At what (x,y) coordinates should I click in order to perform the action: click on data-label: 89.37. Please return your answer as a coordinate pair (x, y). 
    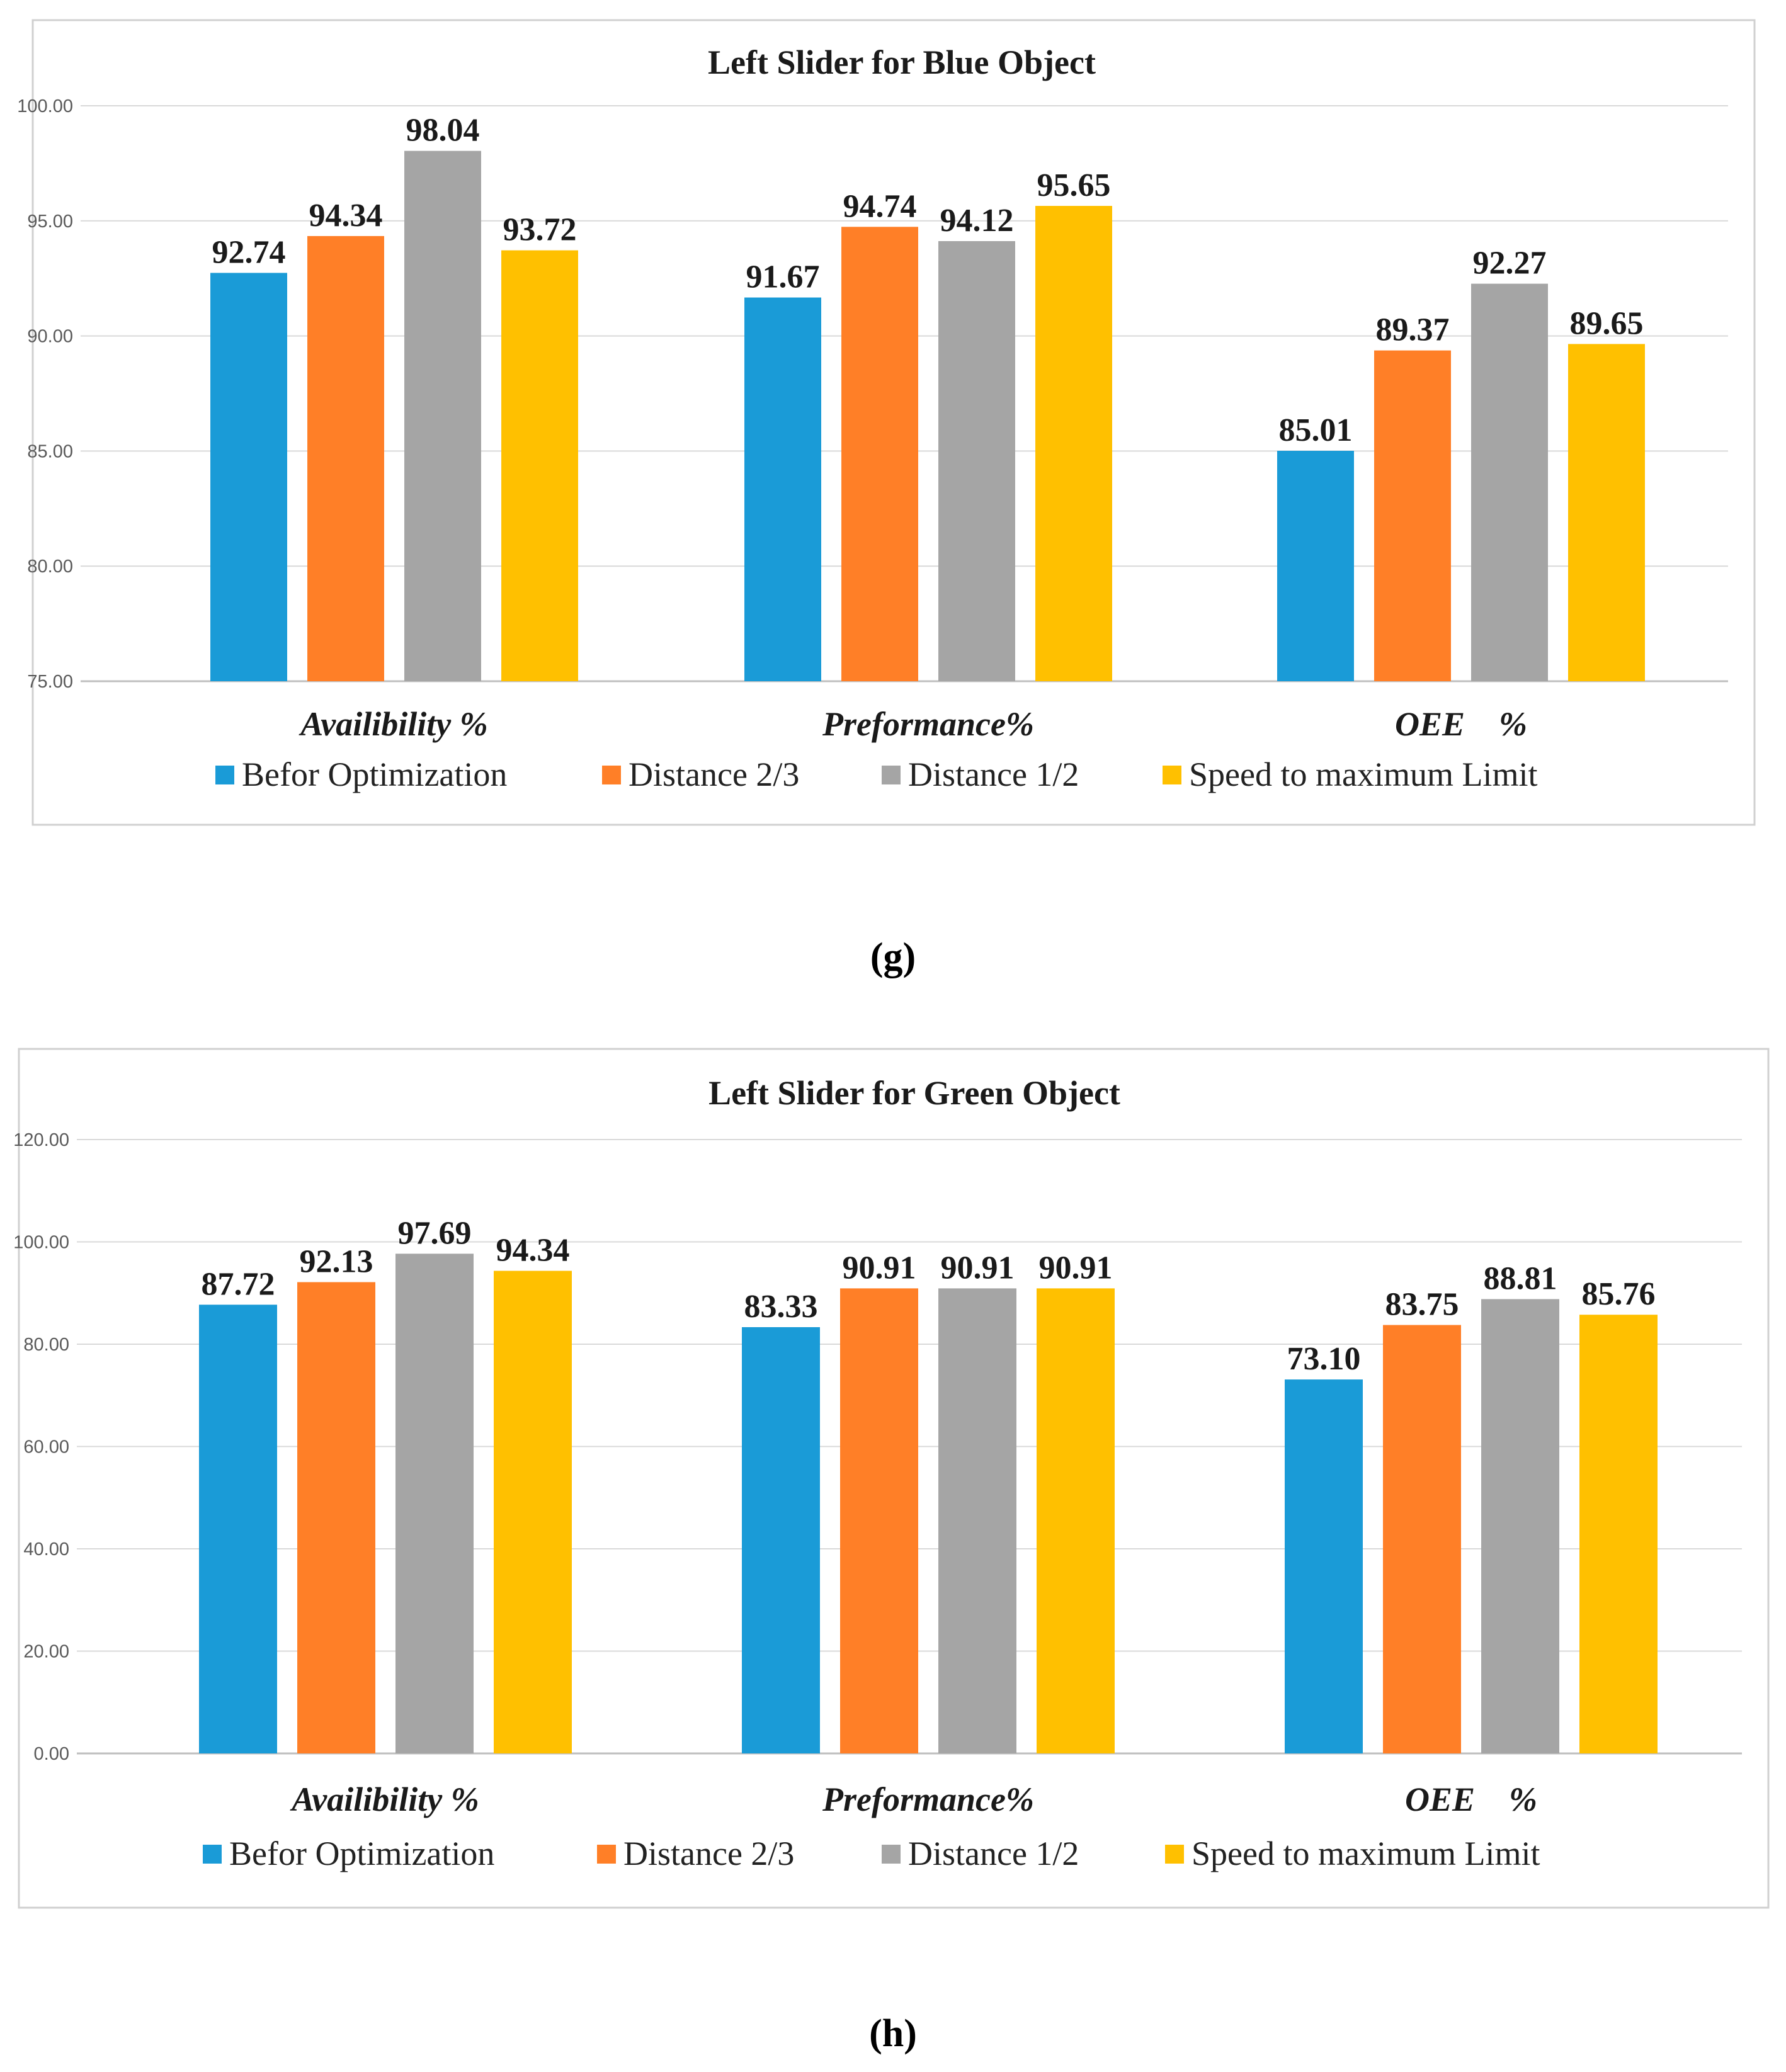
    Looking at the image, I should click on (1413, 330).